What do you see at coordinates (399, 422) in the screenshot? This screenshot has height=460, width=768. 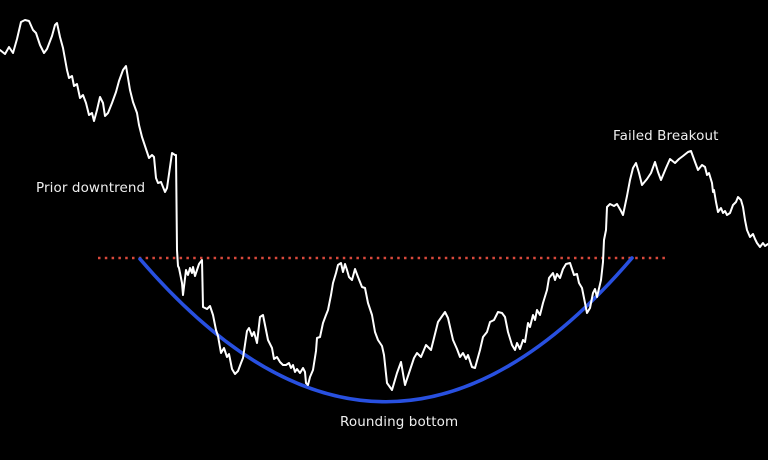 I see `label-rounding-bottom: Rounding bottom` at bounding box center [399, 422].